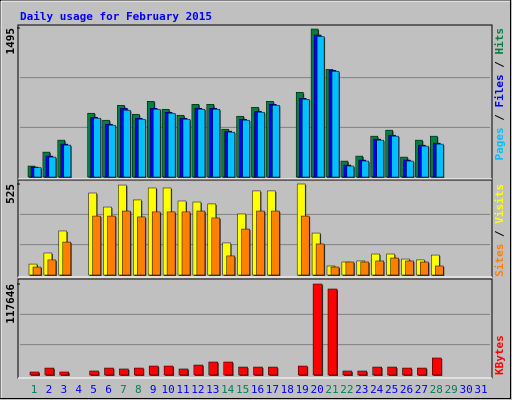 The width and height of the screenshot is (512, 400). What do you see at coordinates (49, 389) in the screenshot?
I see `x-tick-label: 2` at bounding box center [49, 389].